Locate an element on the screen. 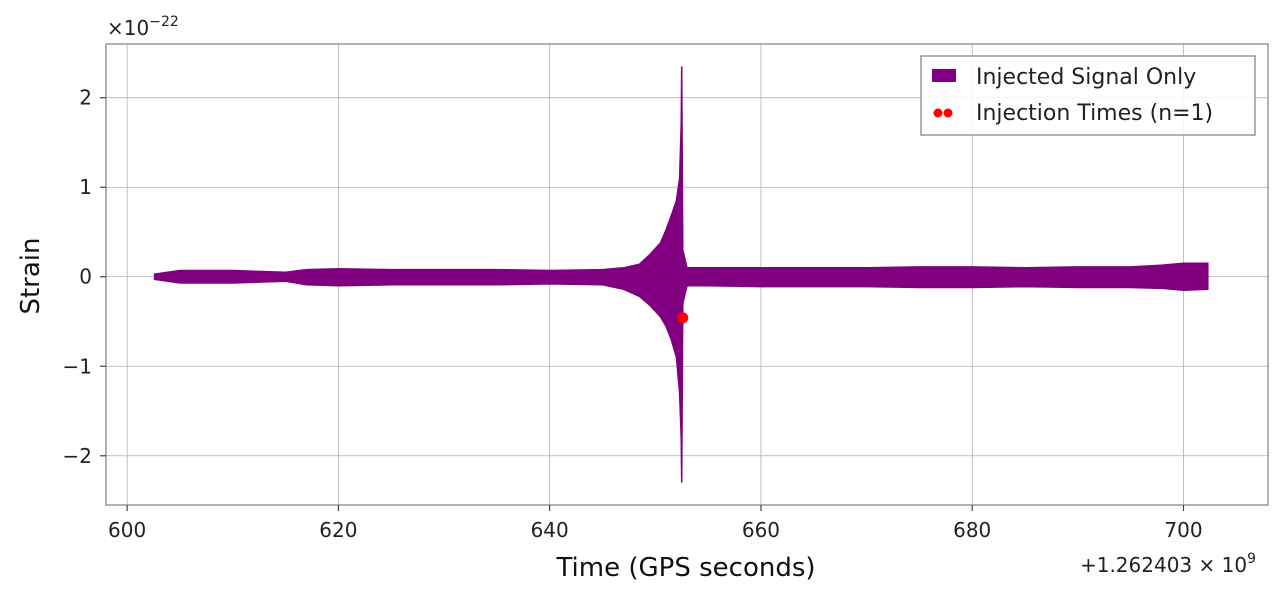 This screenshot has width=1283, height=598. injection-markers is located at coordinates (683, 318).